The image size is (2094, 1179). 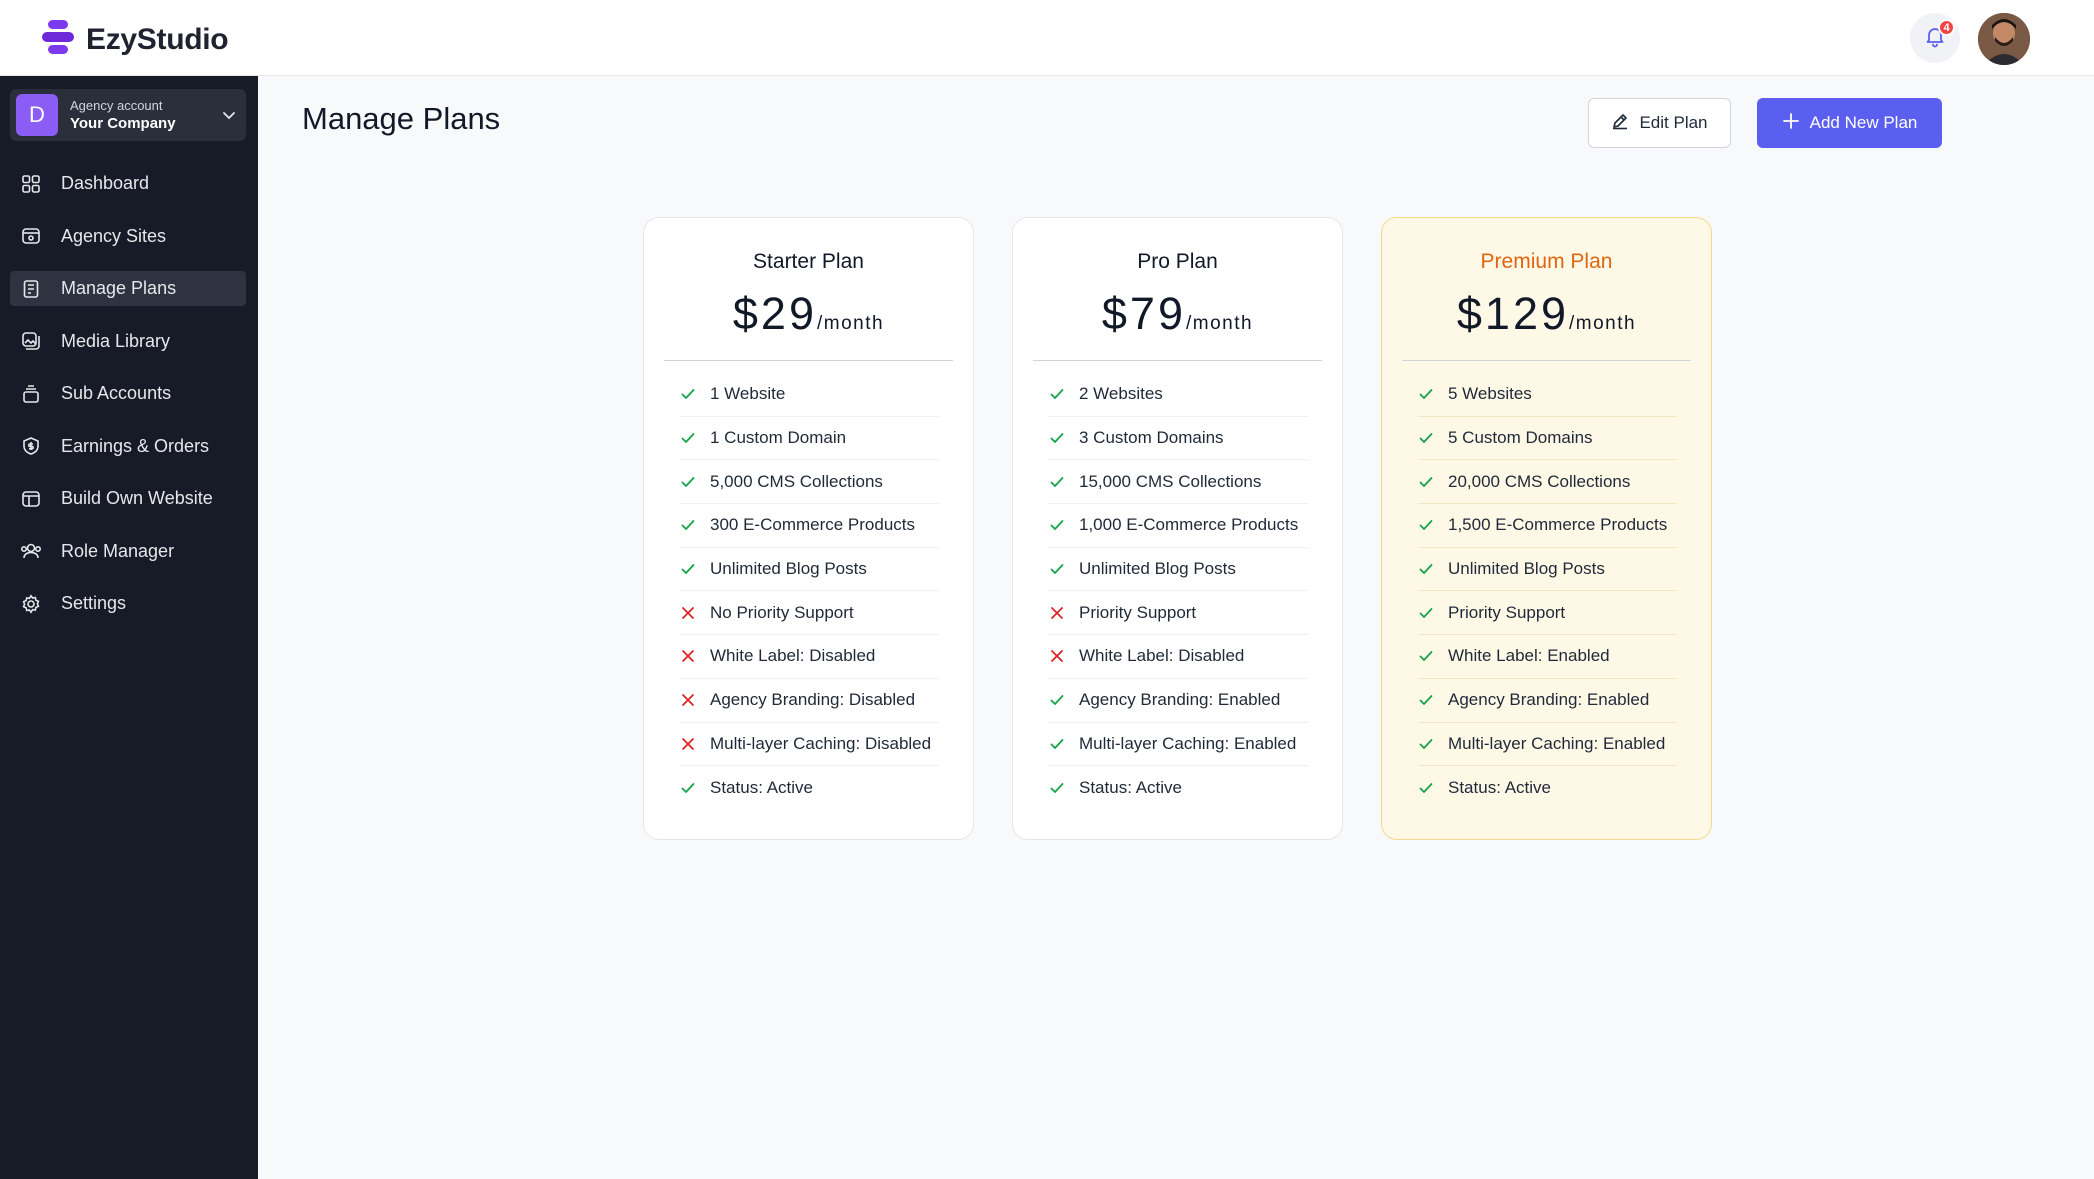 I want to click on media-icon, so click(x=31, y=341).